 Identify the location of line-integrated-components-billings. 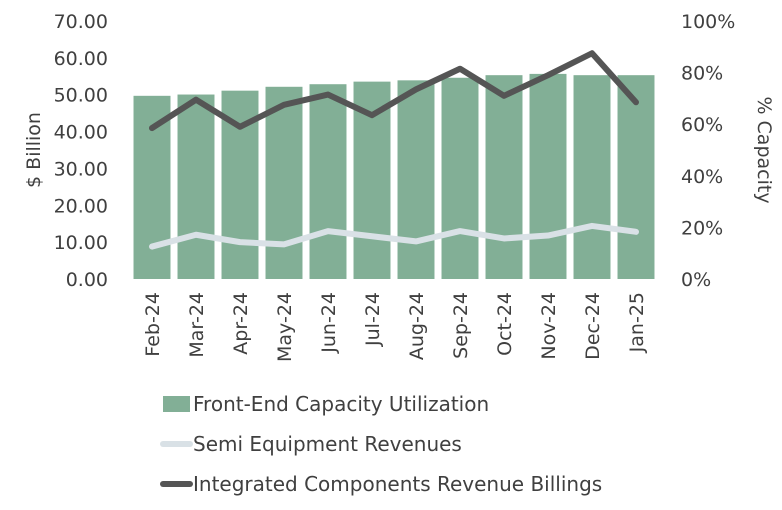
(394, 91).